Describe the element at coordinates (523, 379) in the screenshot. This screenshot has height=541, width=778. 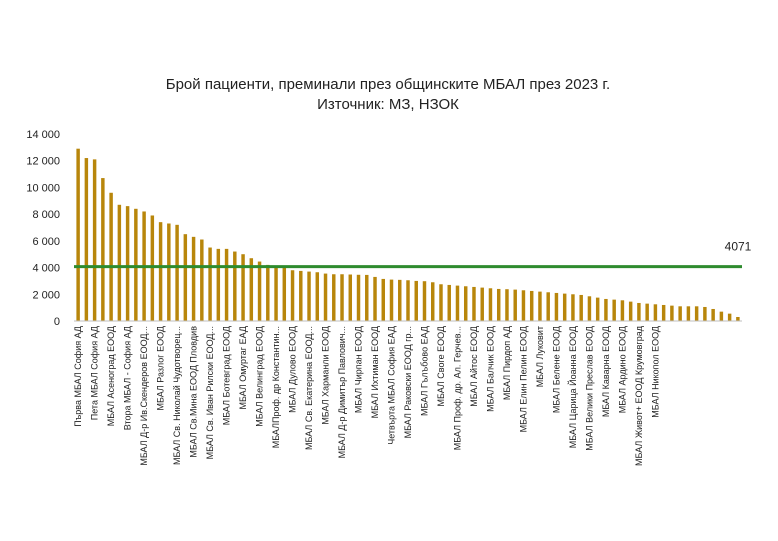
I see `x-category-label: МБАЛ Елин Пелин ЕООД` at that location.